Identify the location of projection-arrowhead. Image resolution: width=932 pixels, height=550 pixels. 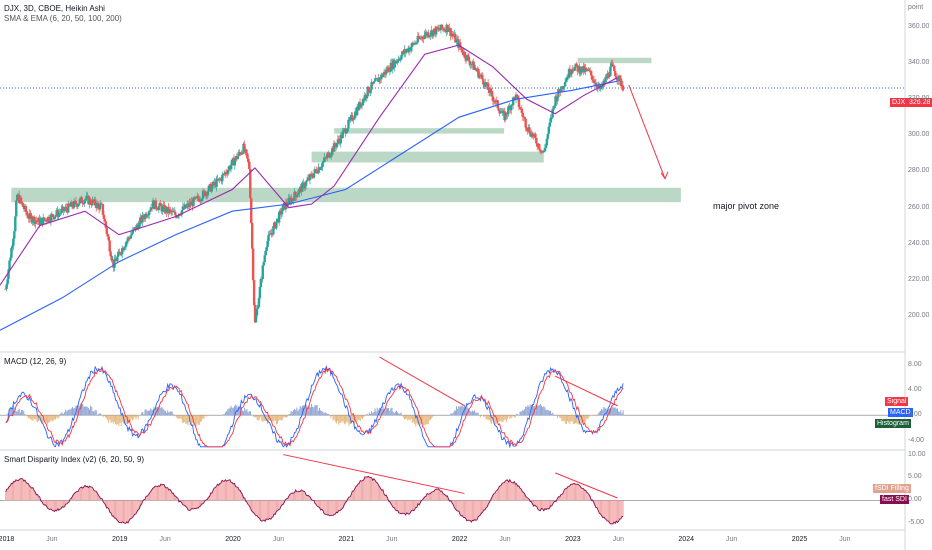
(664, 175).